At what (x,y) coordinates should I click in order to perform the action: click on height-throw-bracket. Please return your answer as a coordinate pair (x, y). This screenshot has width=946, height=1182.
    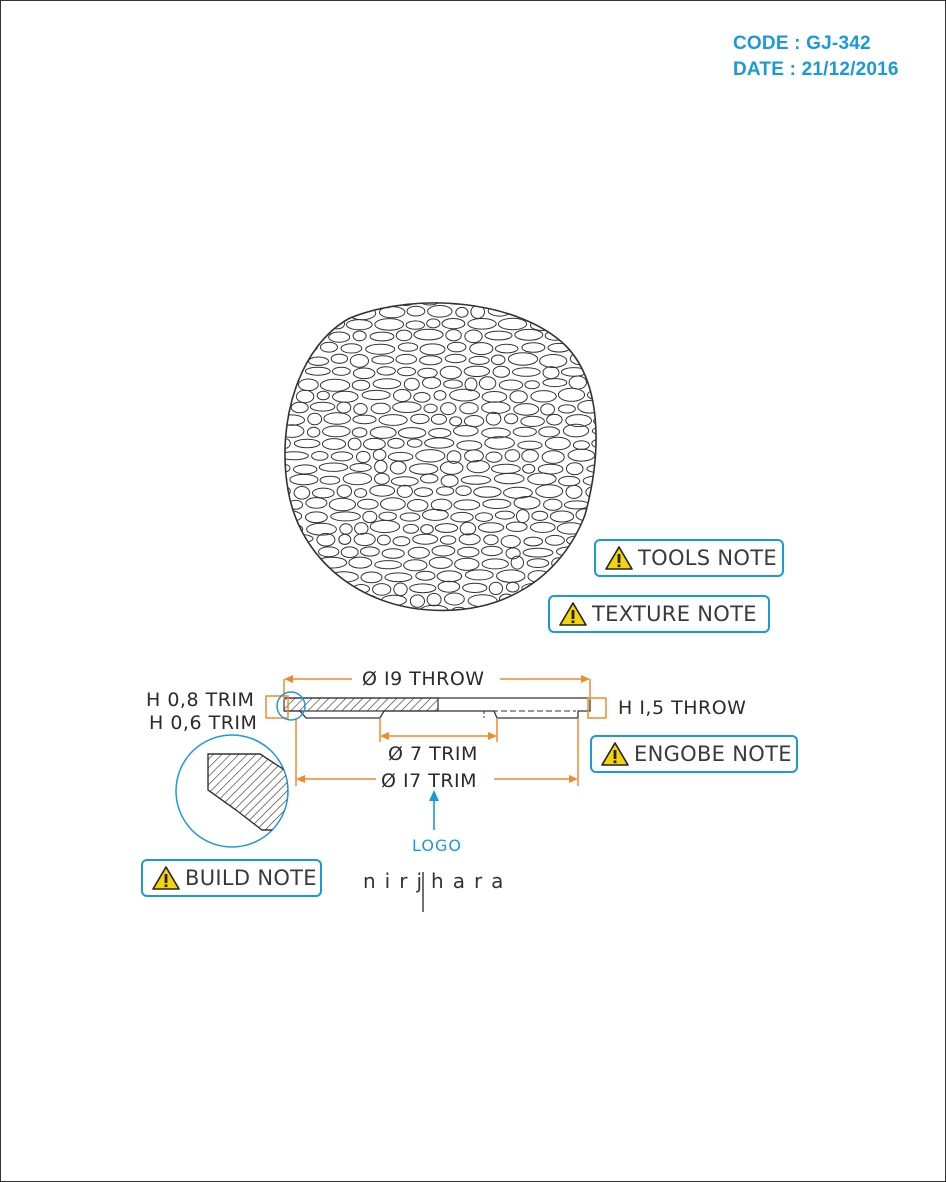
    Looking at the image, I should click on (597, 708).